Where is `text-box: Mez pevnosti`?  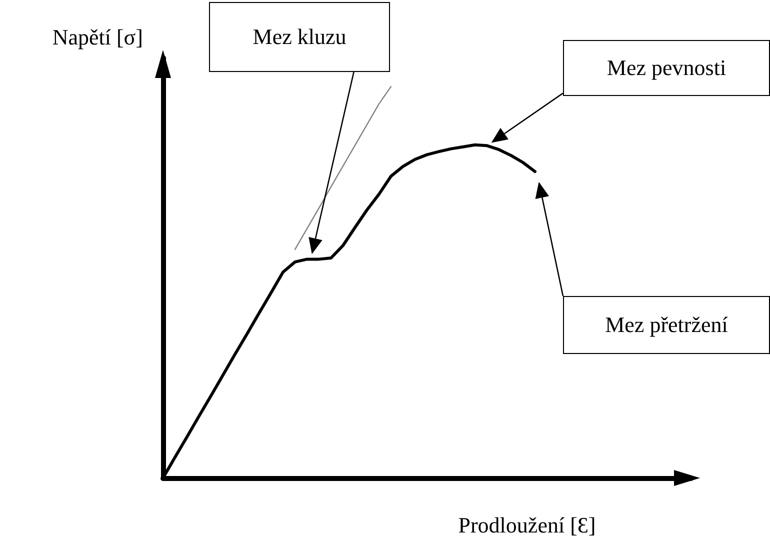 text-box: Mez pevnosti is located at coordinates (666, 68).